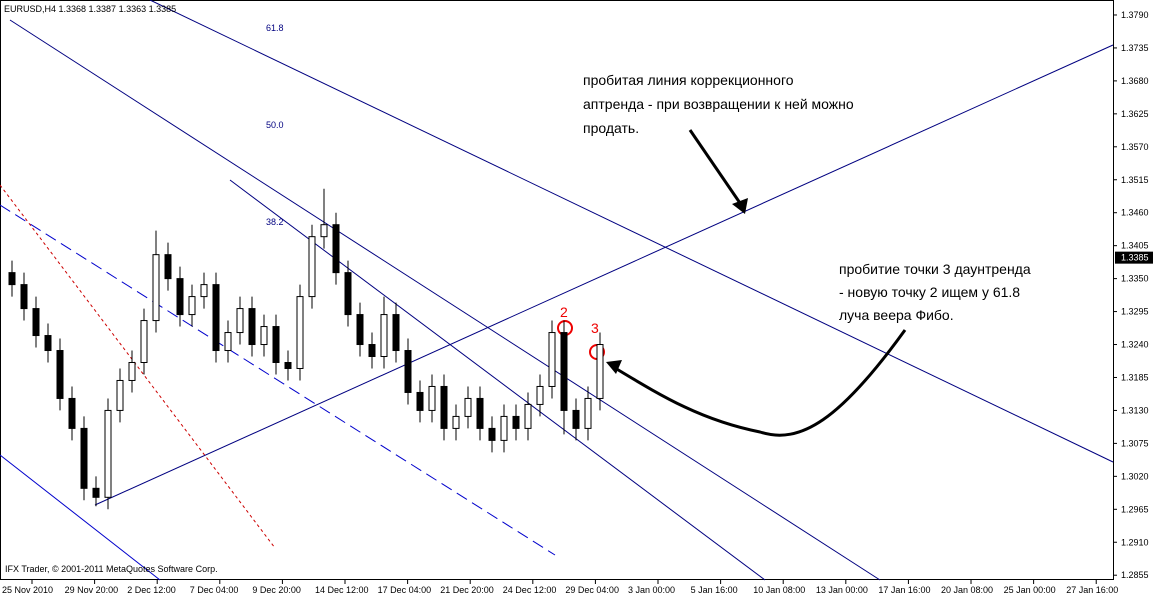  Describe the element at coordinates (342, 590) in the screenshot. I see `x-tick-label: 14 Dec 12:00` at that location.